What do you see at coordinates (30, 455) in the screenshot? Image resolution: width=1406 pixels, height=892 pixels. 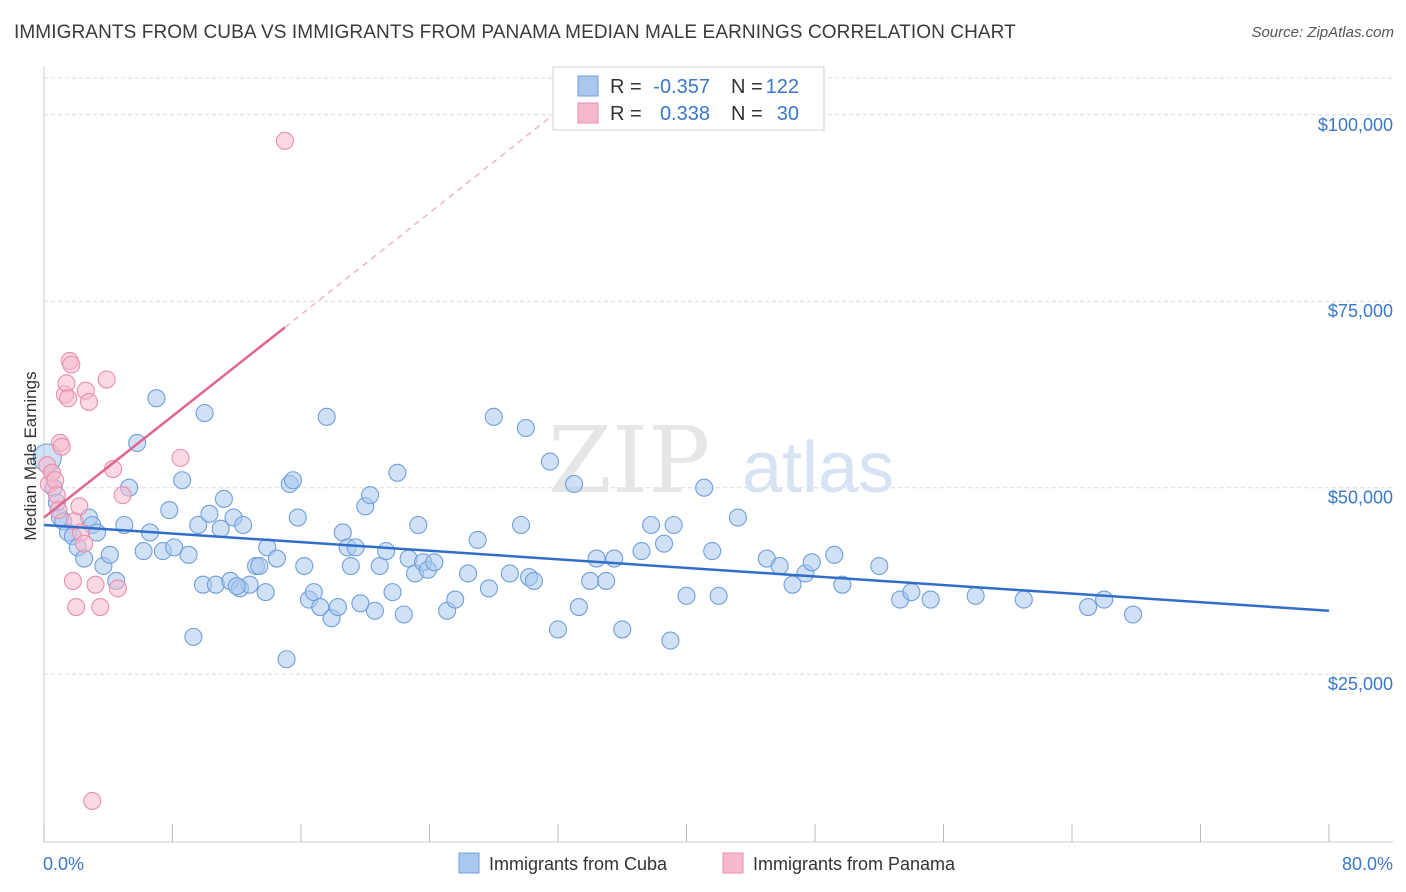 I see `y-axis-label: Median Male Earnings` at bounding box center [30, 455].